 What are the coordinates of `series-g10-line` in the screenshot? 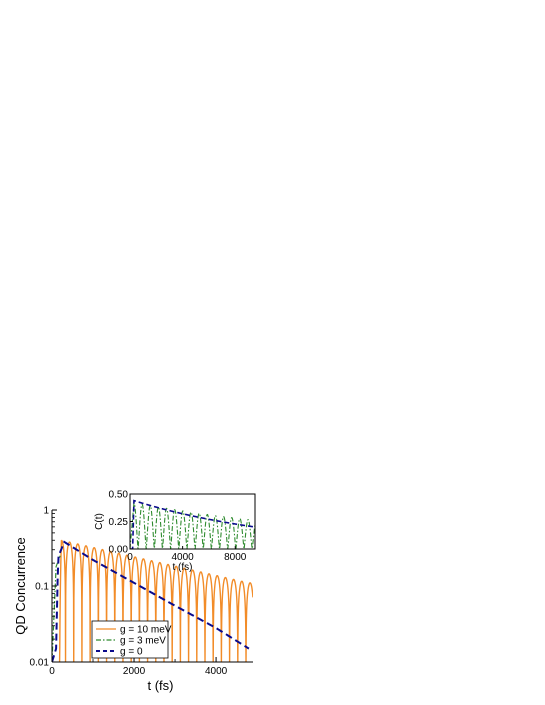 It's located at (155, 600).